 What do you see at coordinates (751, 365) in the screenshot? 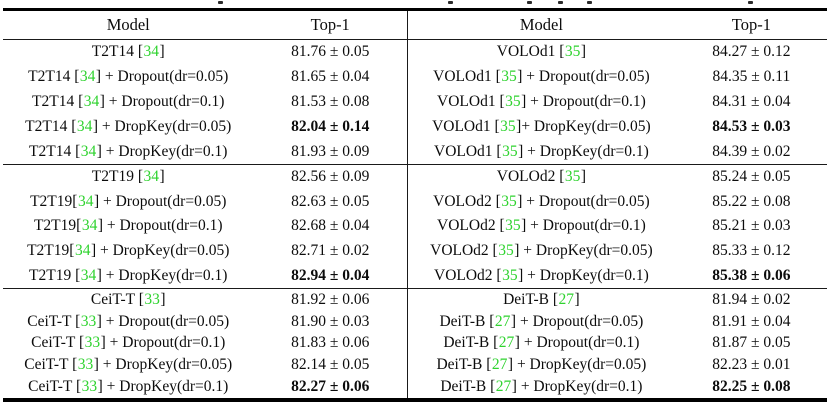
I see `top1-value: 82.23 ± 0.01` at bounding box center [751, 365].